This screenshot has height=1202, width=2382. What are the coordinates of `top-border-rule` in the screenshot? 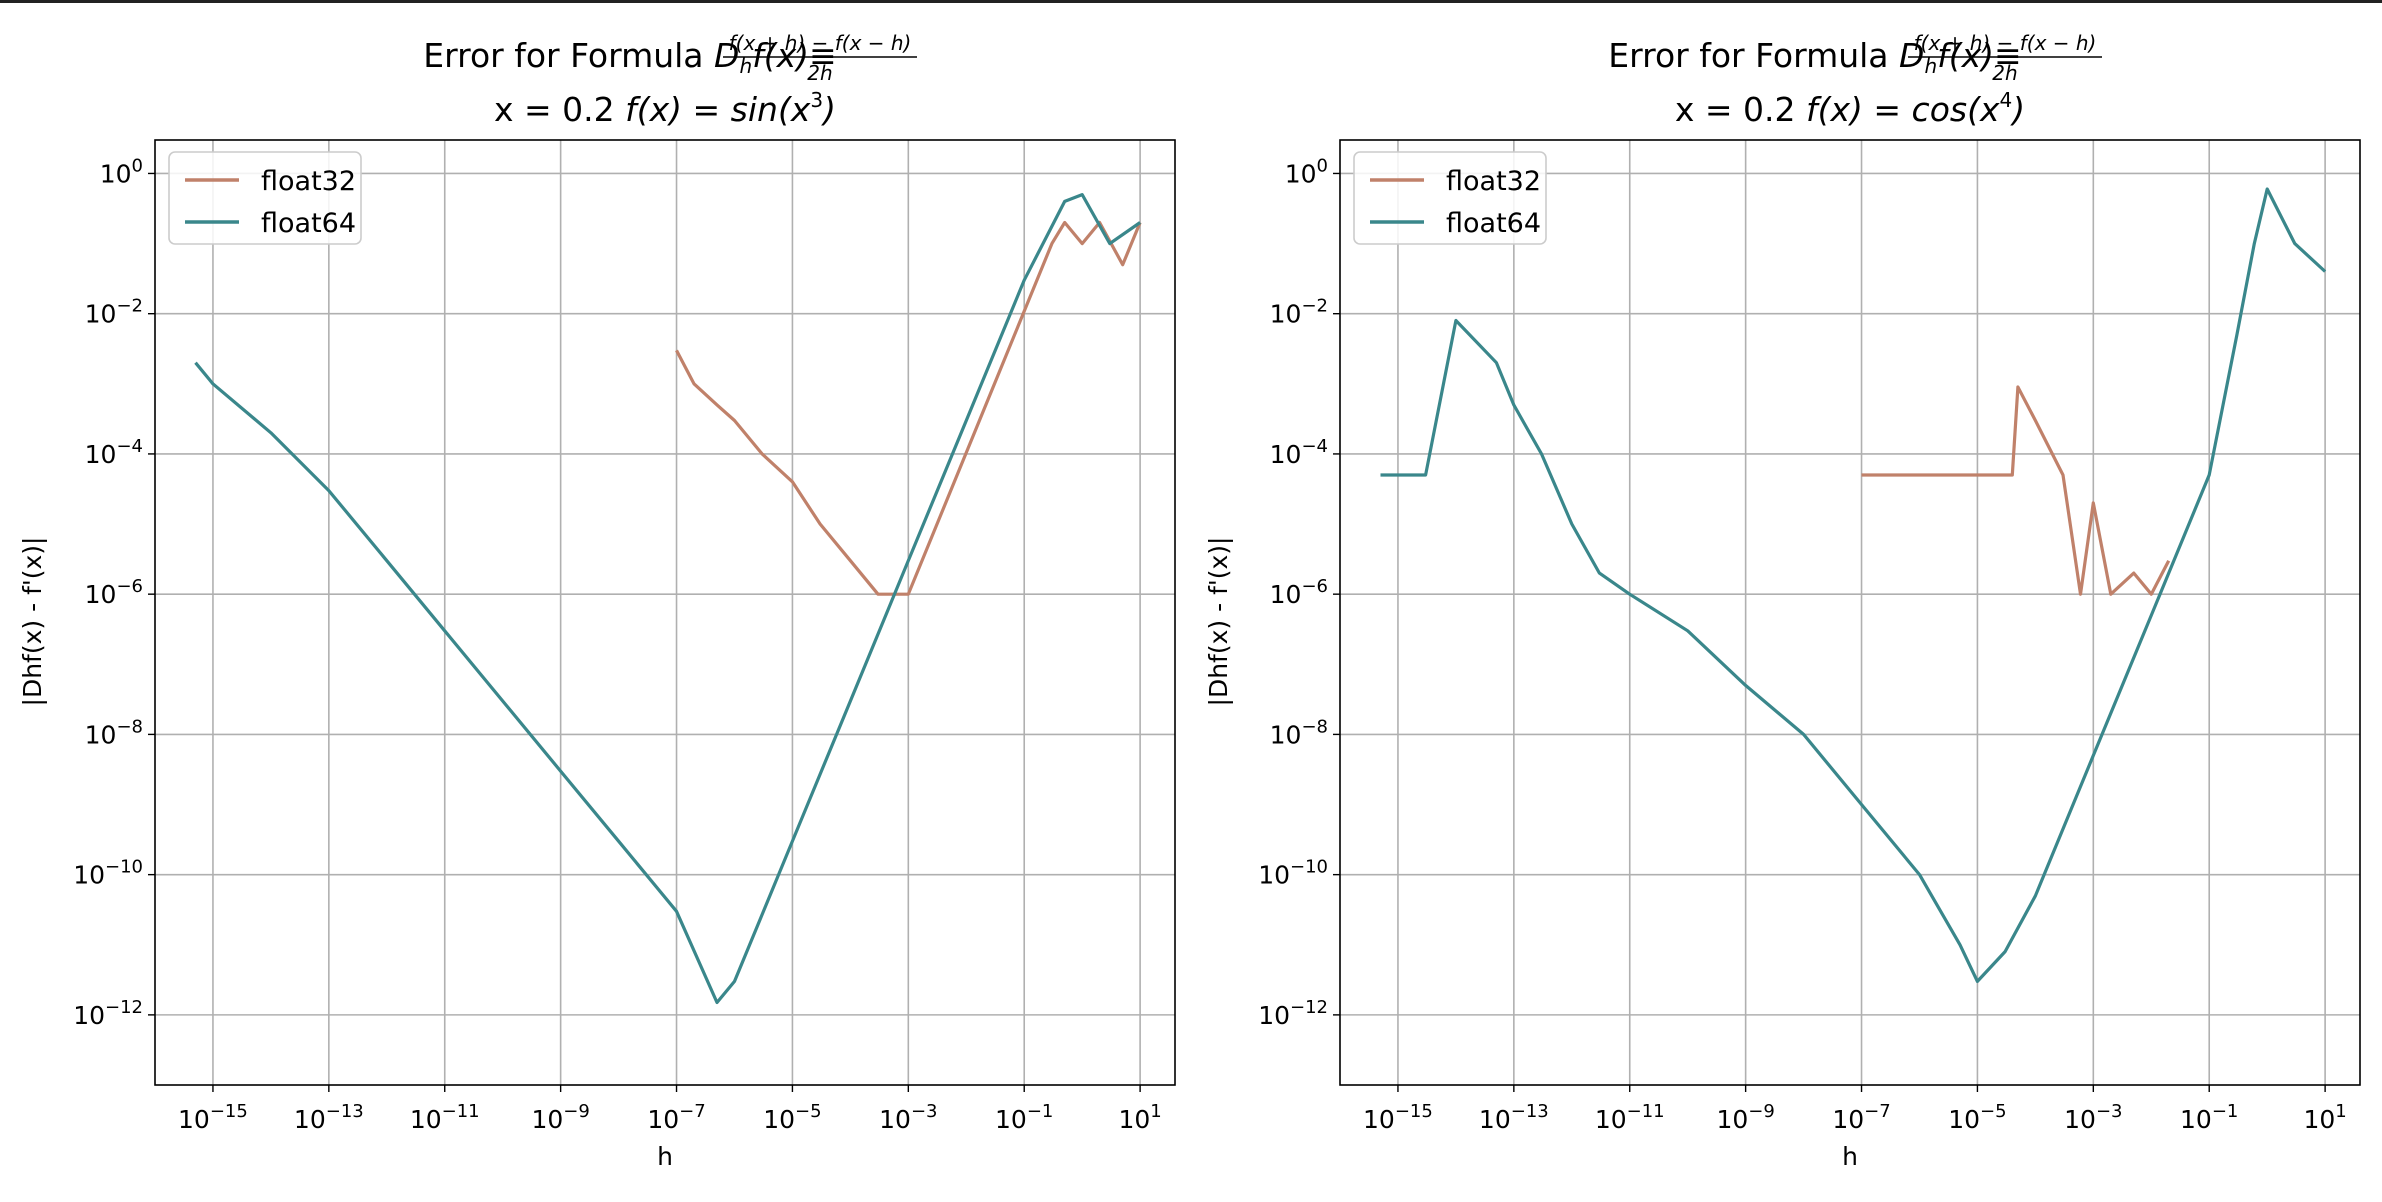 It's located at (1191, 1).